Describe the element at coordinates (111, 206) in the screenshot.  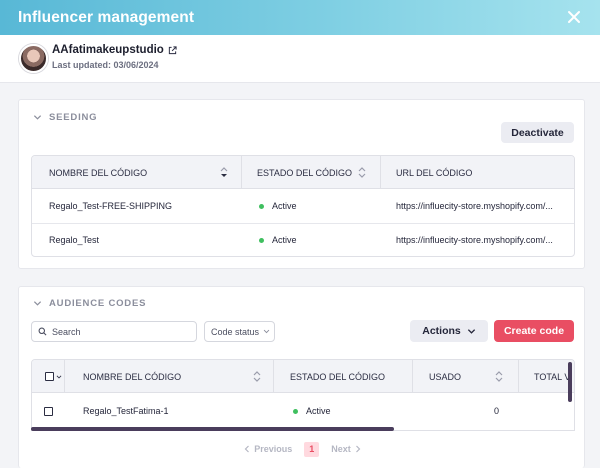
I see `seeding-row-1-name: Regalo_Test-FREE-SHIPPING` at that location.